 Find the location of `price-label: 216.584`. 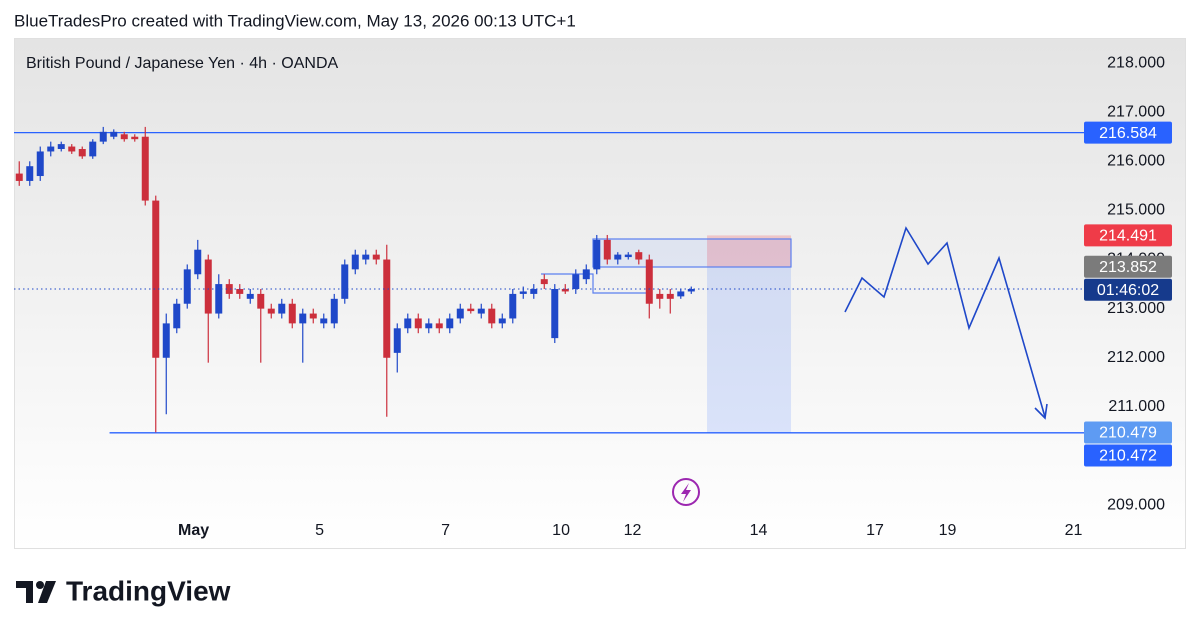

price-label: 216.584 is located at coordinates (1128, 133).